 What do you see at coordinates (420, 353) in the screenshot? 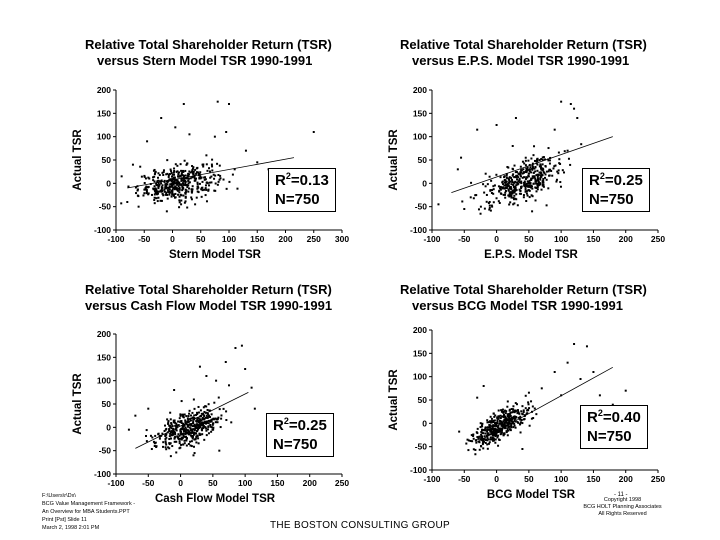
I see `y-tick-label: 150` at bounding box center [420, 353].